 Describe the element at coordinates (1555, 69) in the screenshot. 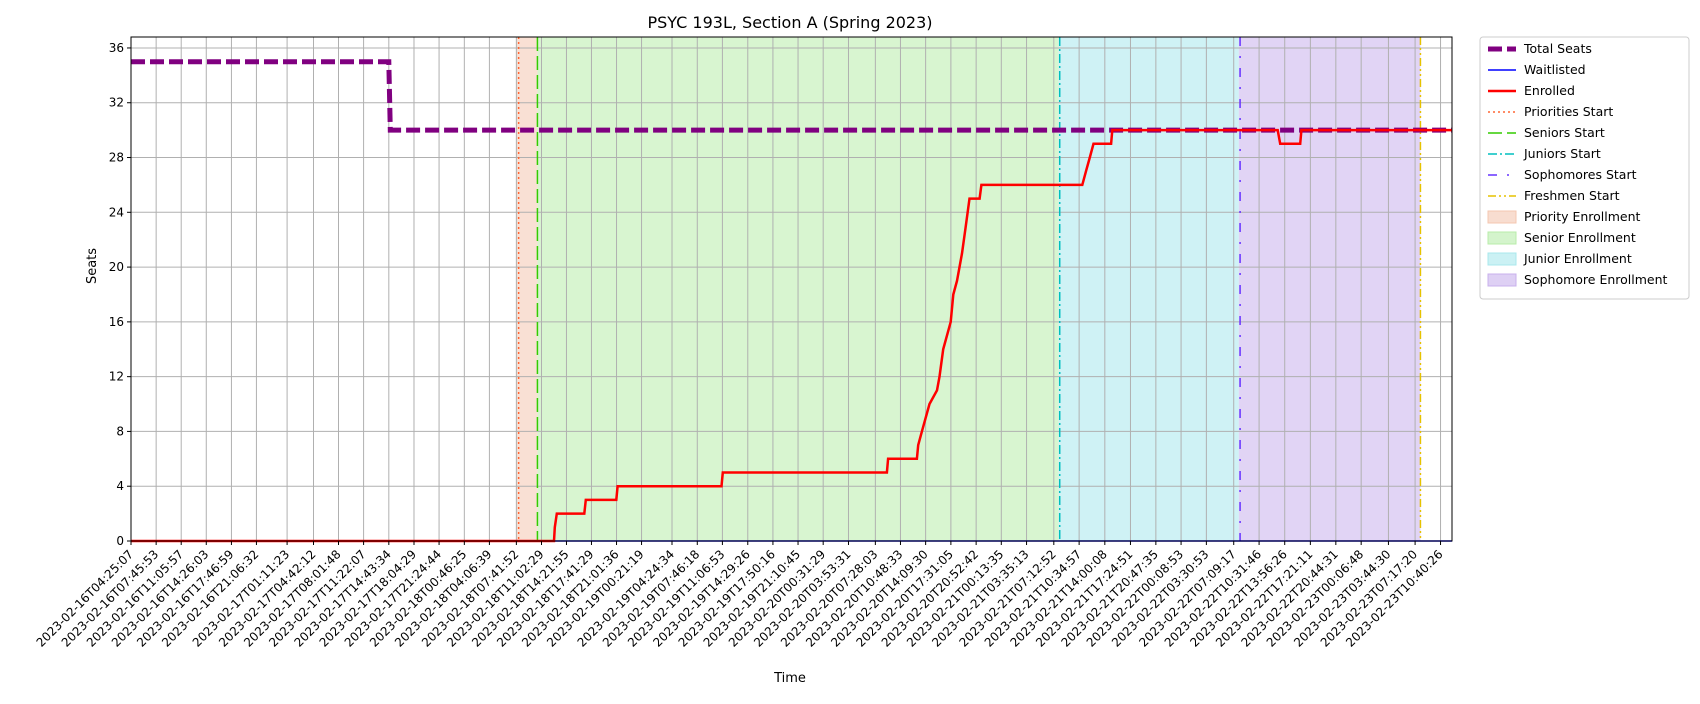

I see `legend-label: Waitlisted` at that location.